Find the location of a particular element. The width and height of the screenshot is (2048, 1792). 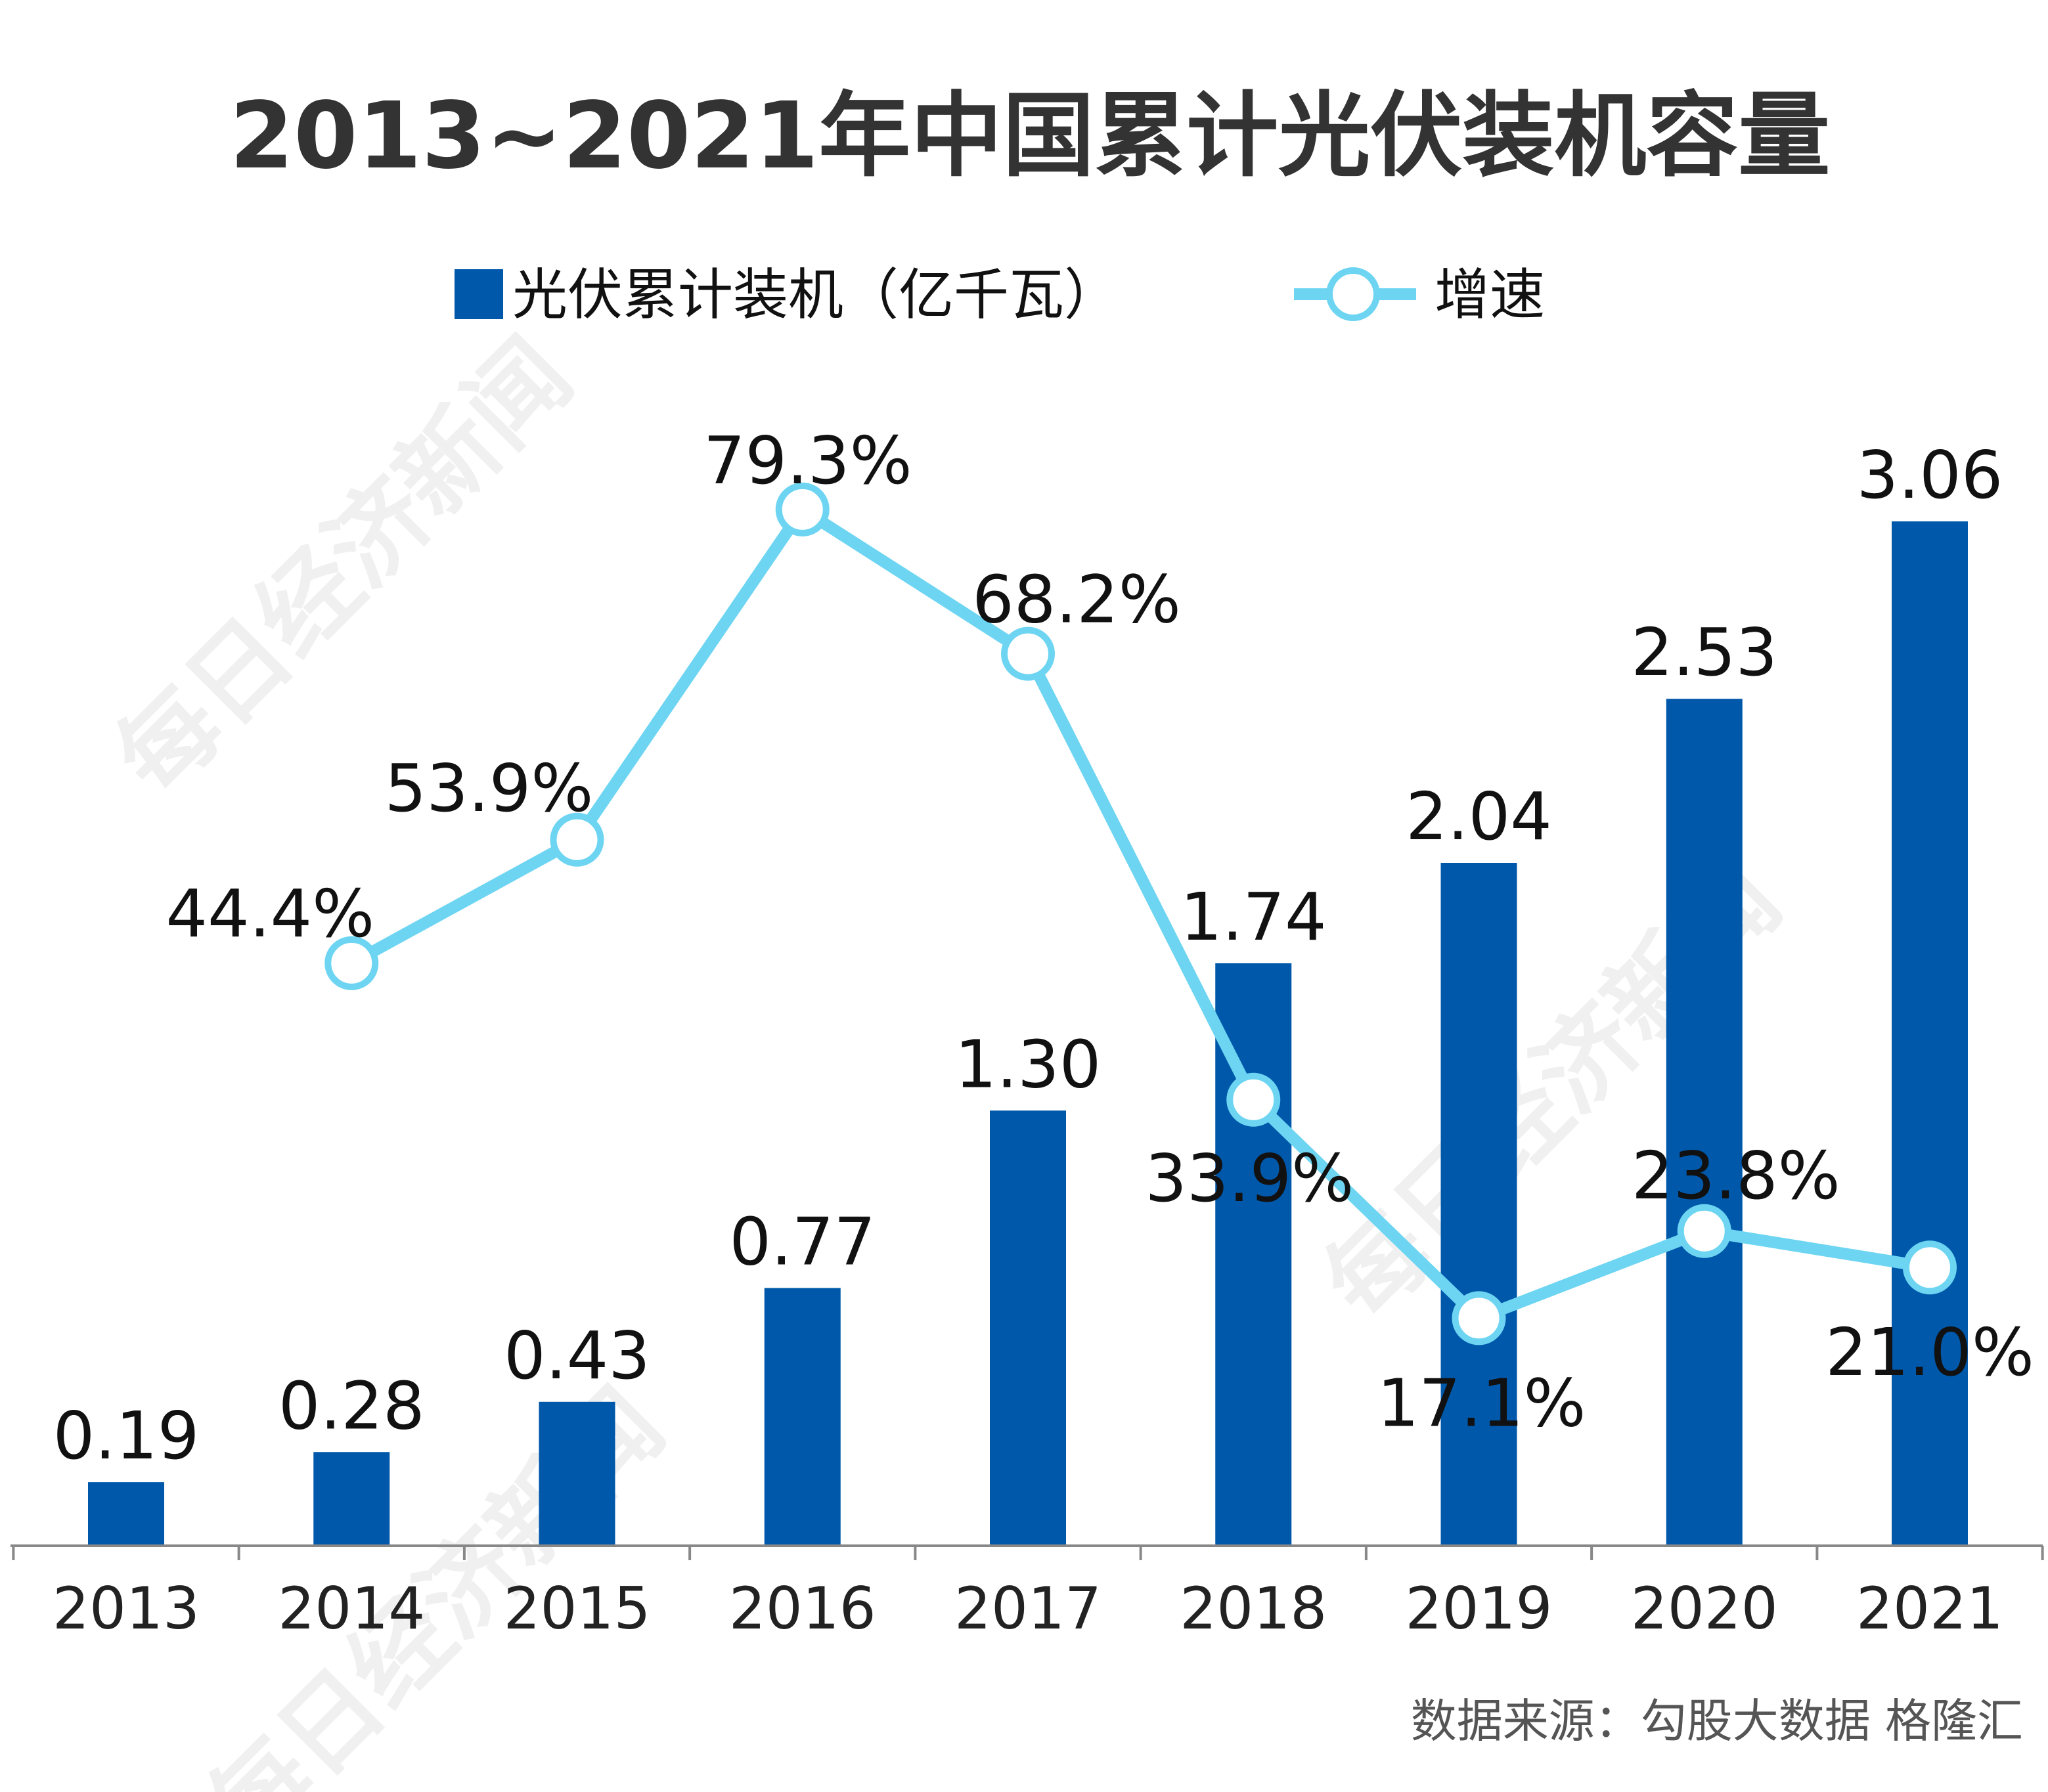

bar-2017 is located at coordinates (1028, 1328).